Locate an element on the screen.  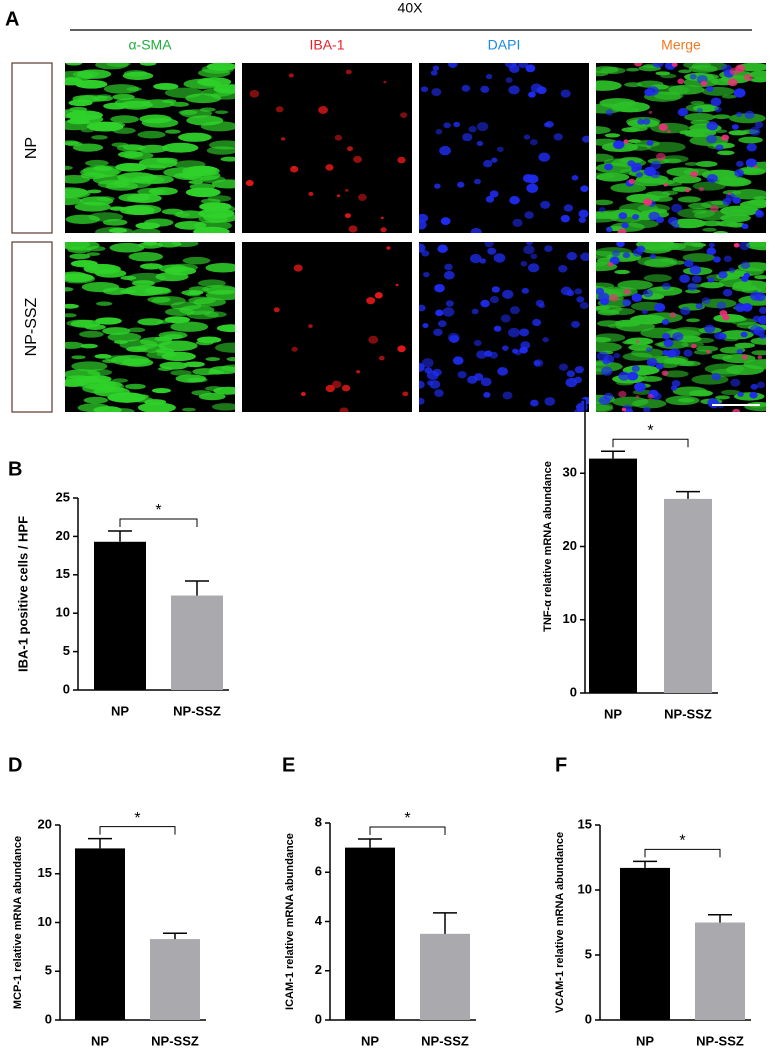
x-tick-label: NP-SSZ is located at coordinates (688, 713).